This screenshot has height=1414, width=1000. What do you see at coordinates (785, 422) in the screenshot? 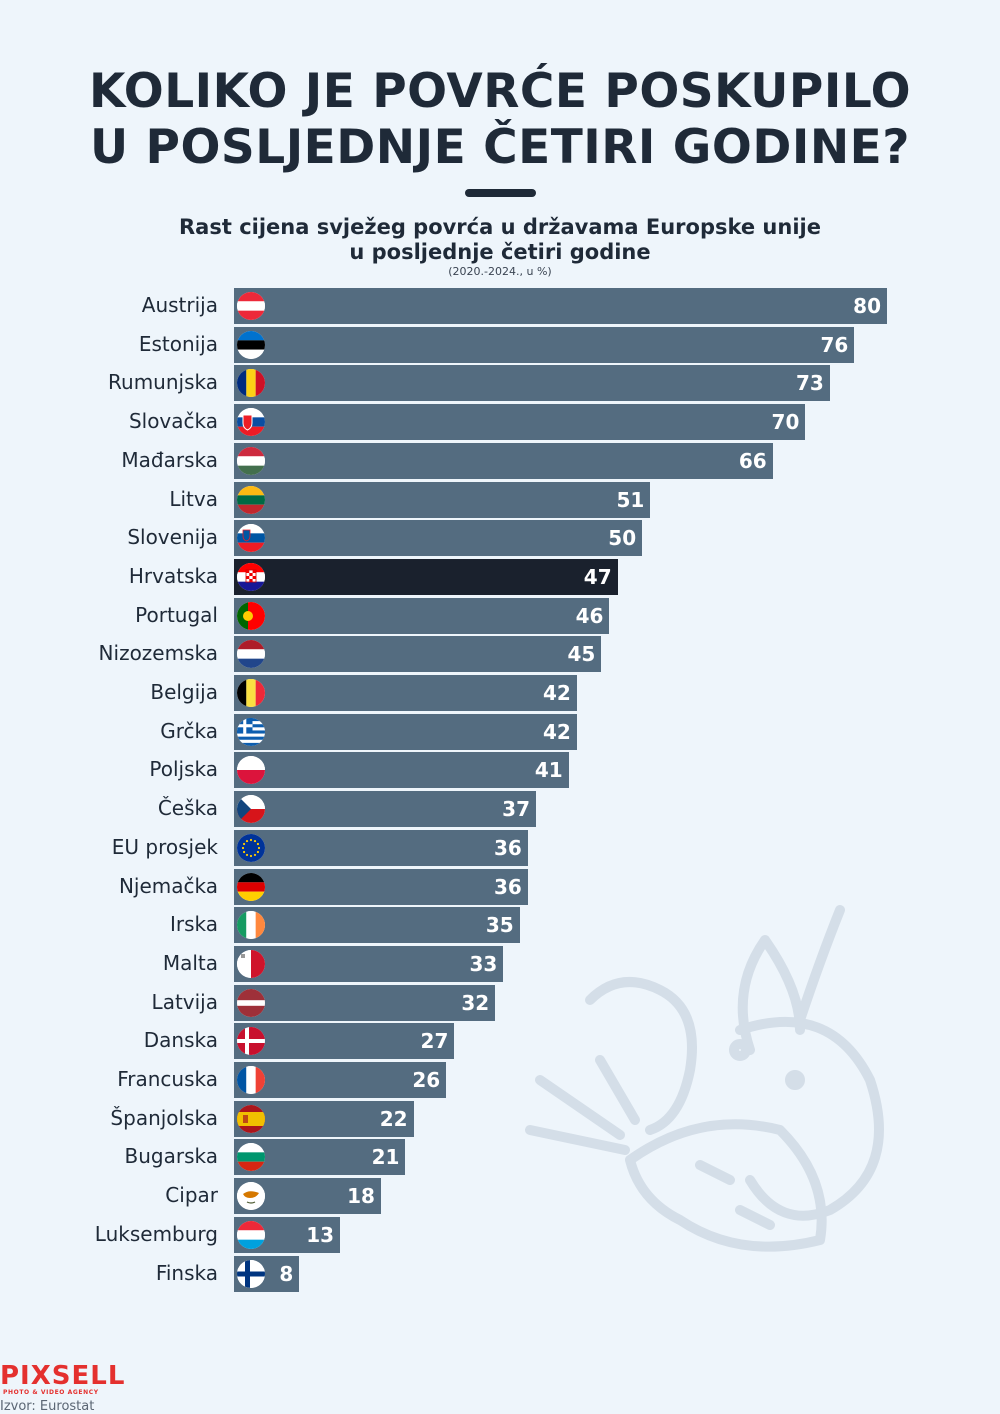
I see `value-label-slovac-ka: 70` at bounding box center [785, 422].